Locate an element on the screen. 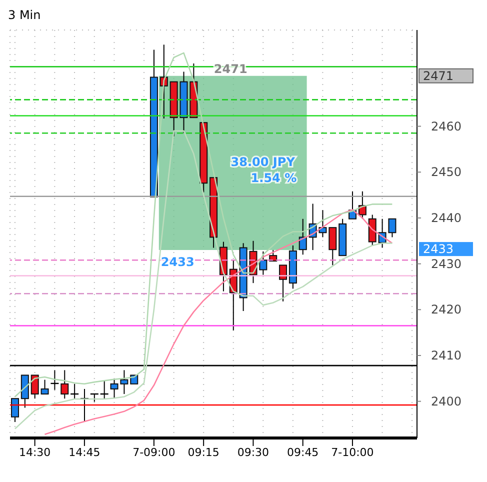 Image resolution: width=487 pixels, height=482 pixels. x-tick-label: 7-10:00 is located at coordinates (352, 452).